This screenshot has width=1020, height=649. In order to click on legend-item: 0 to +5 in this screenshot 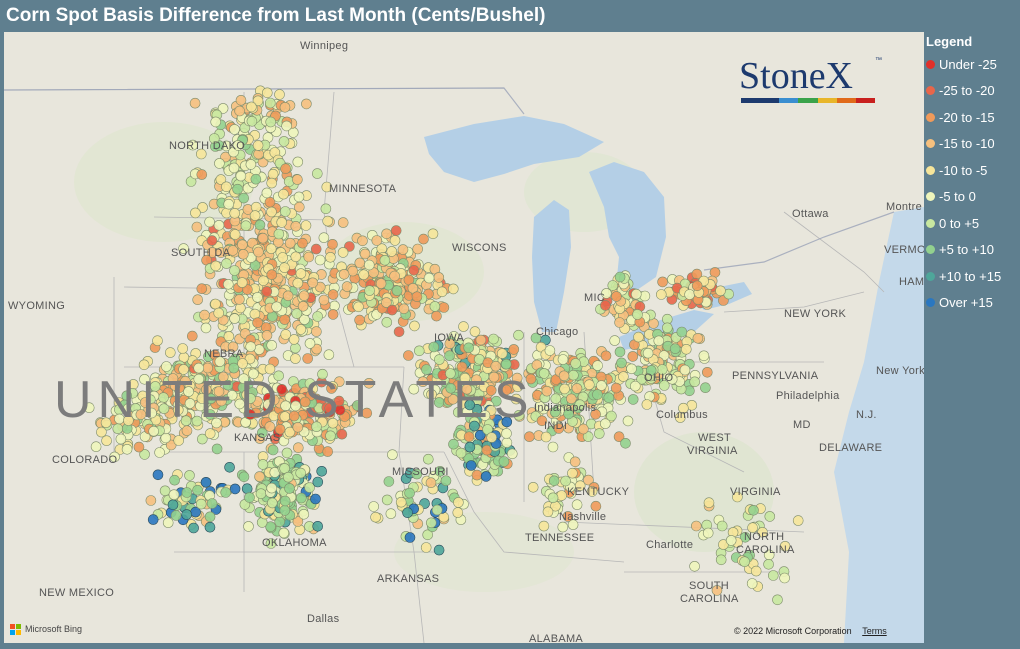, I will do `click(972, 223)`.